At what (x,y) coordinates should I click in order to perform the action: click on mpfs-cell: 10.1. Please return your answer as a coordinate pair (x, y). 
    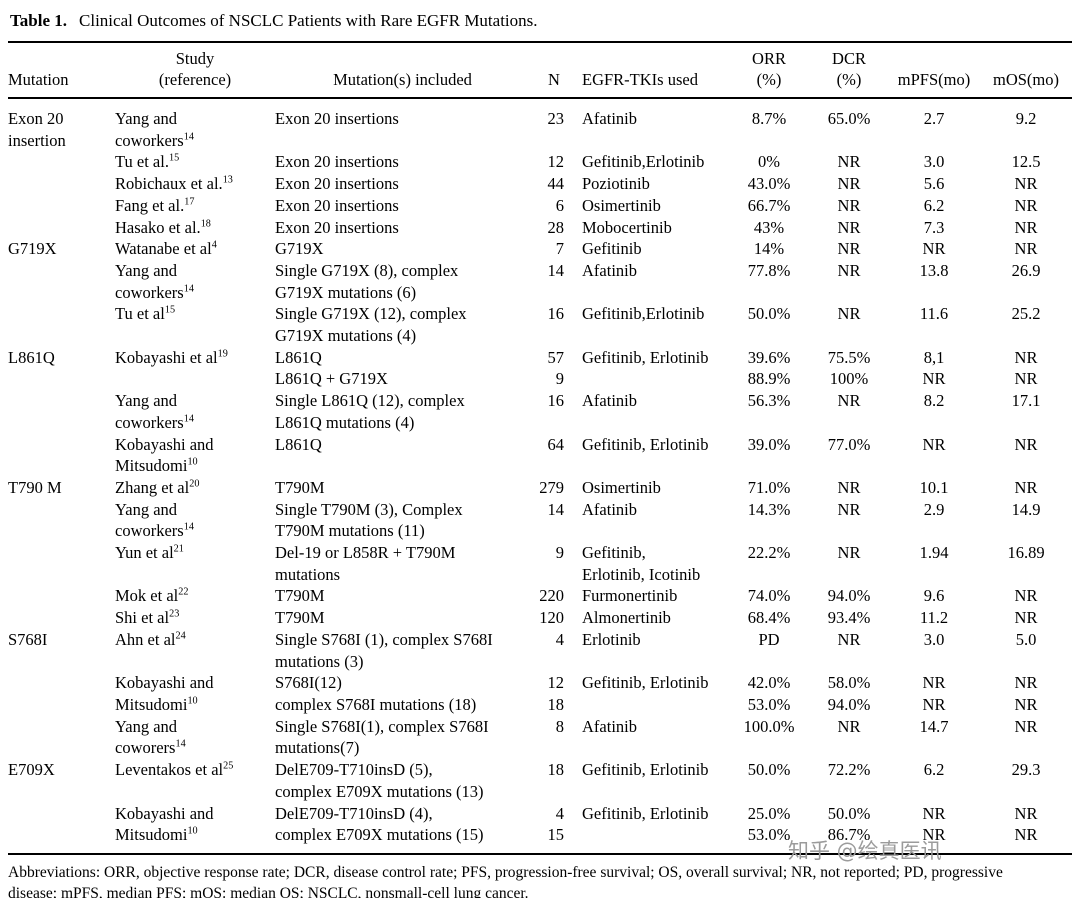
    Looking at the image, I should click on (934, 487).